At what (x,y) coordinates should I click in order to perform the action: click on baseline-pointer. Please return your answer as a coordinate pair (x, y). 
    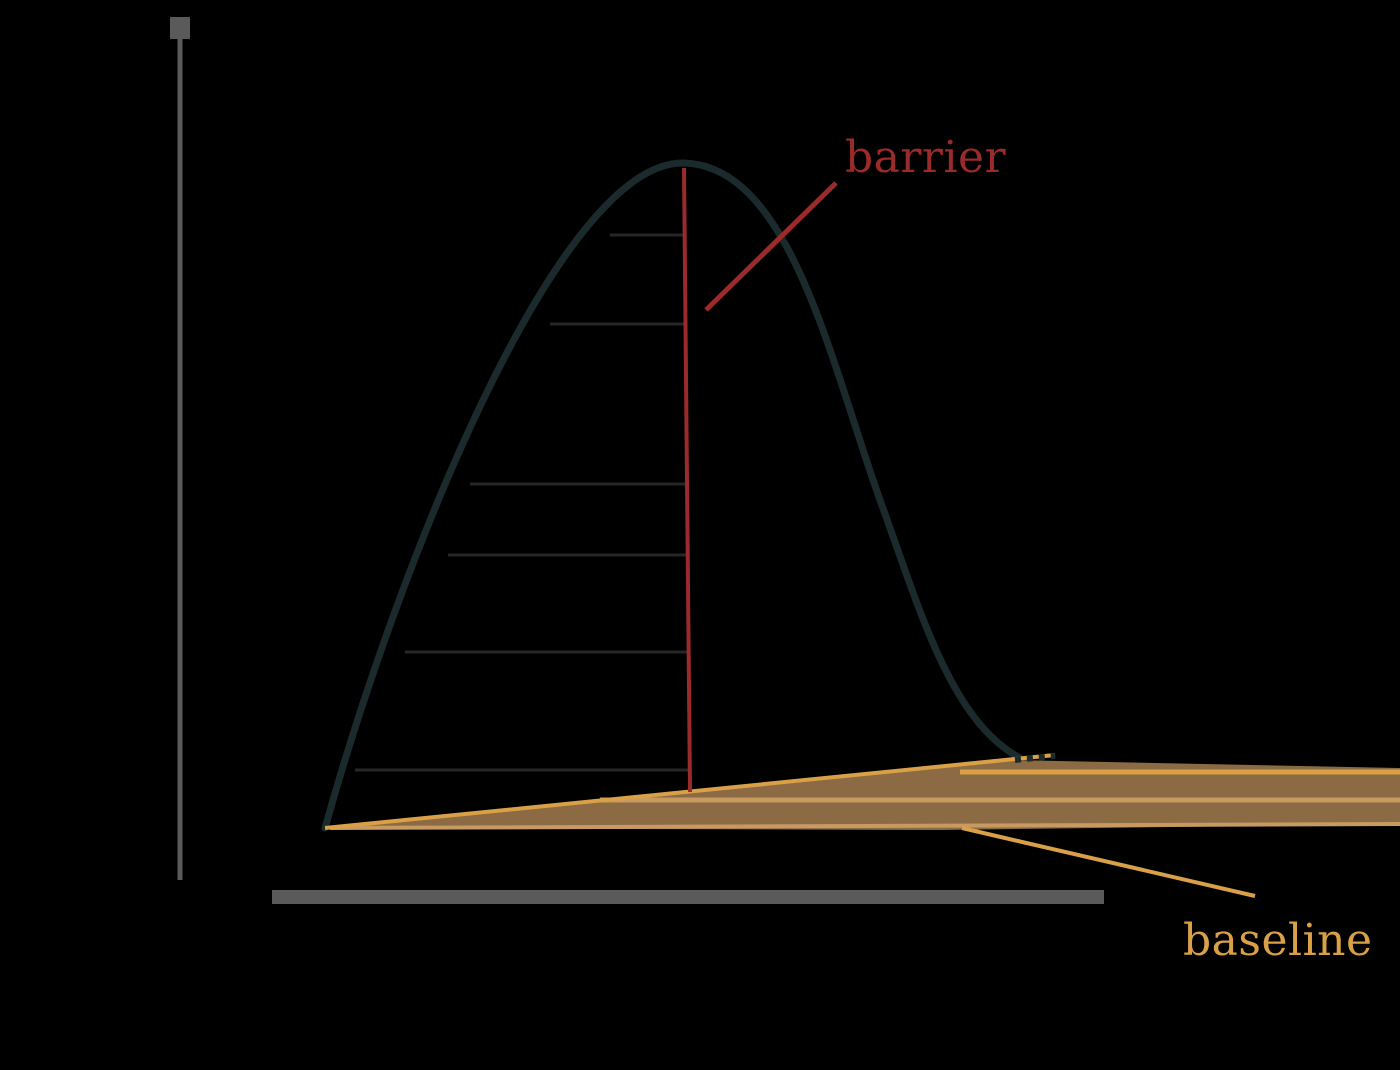
    Looking at the image, I should click on (1108, 862).